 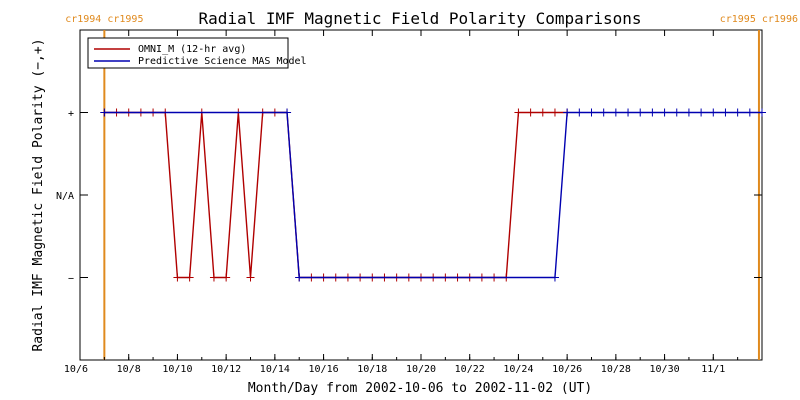 I want to click on x-tick-label: 10/24, so click(x=518, y=369).